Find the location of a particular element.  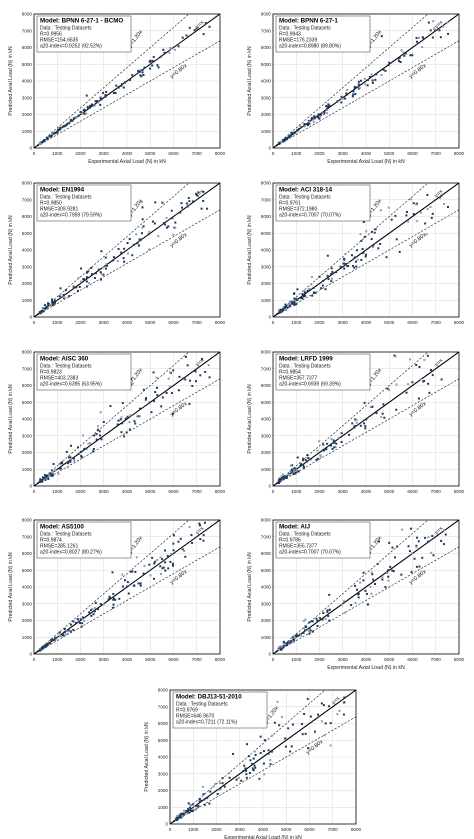

x-tick-label: 8000 is located at coordinates (220, 659).